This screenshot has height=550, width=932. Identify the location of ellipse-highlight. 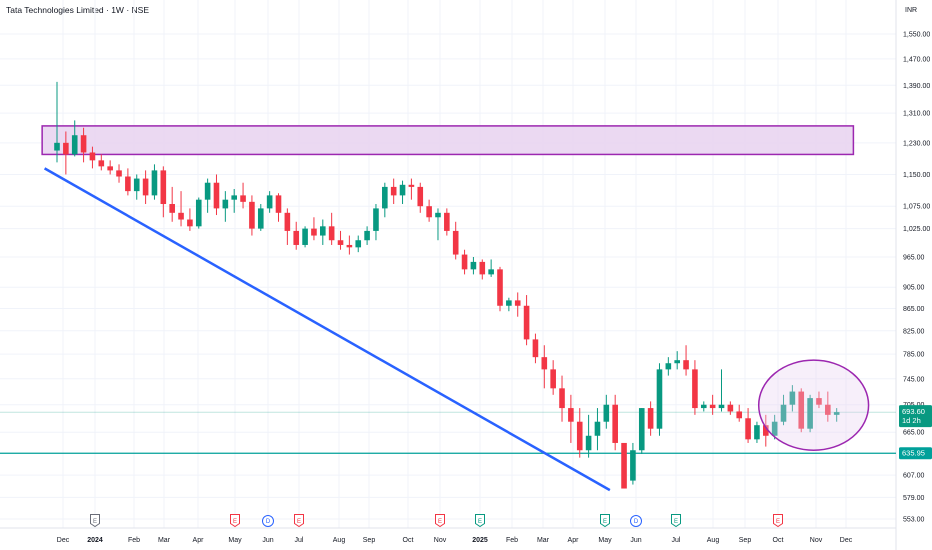
(813, 405).